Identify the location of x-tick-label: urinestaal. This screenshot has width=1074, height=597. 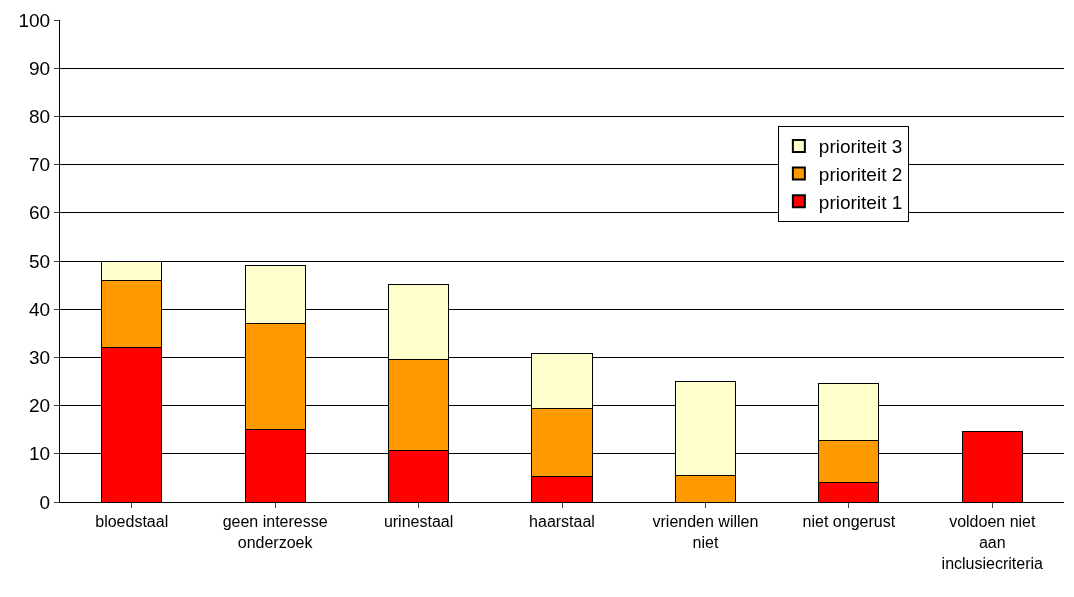
(418, 522).